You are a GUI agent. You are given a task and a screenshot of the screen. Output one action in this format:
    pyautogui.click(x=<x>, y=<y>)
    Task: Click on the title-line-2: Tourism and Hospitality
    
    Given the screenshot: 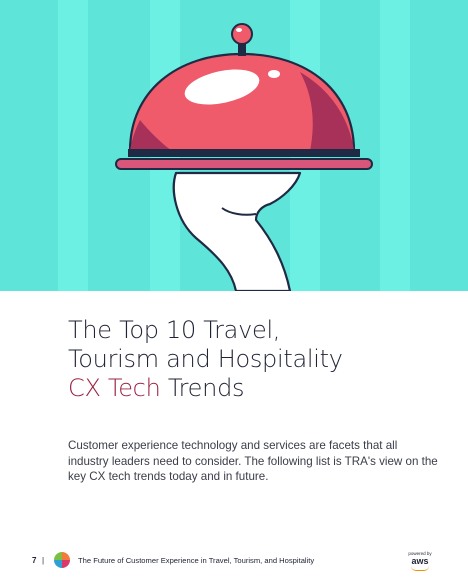 What is the action you would take?
    pyautogui.click(x=205, y=359)
    